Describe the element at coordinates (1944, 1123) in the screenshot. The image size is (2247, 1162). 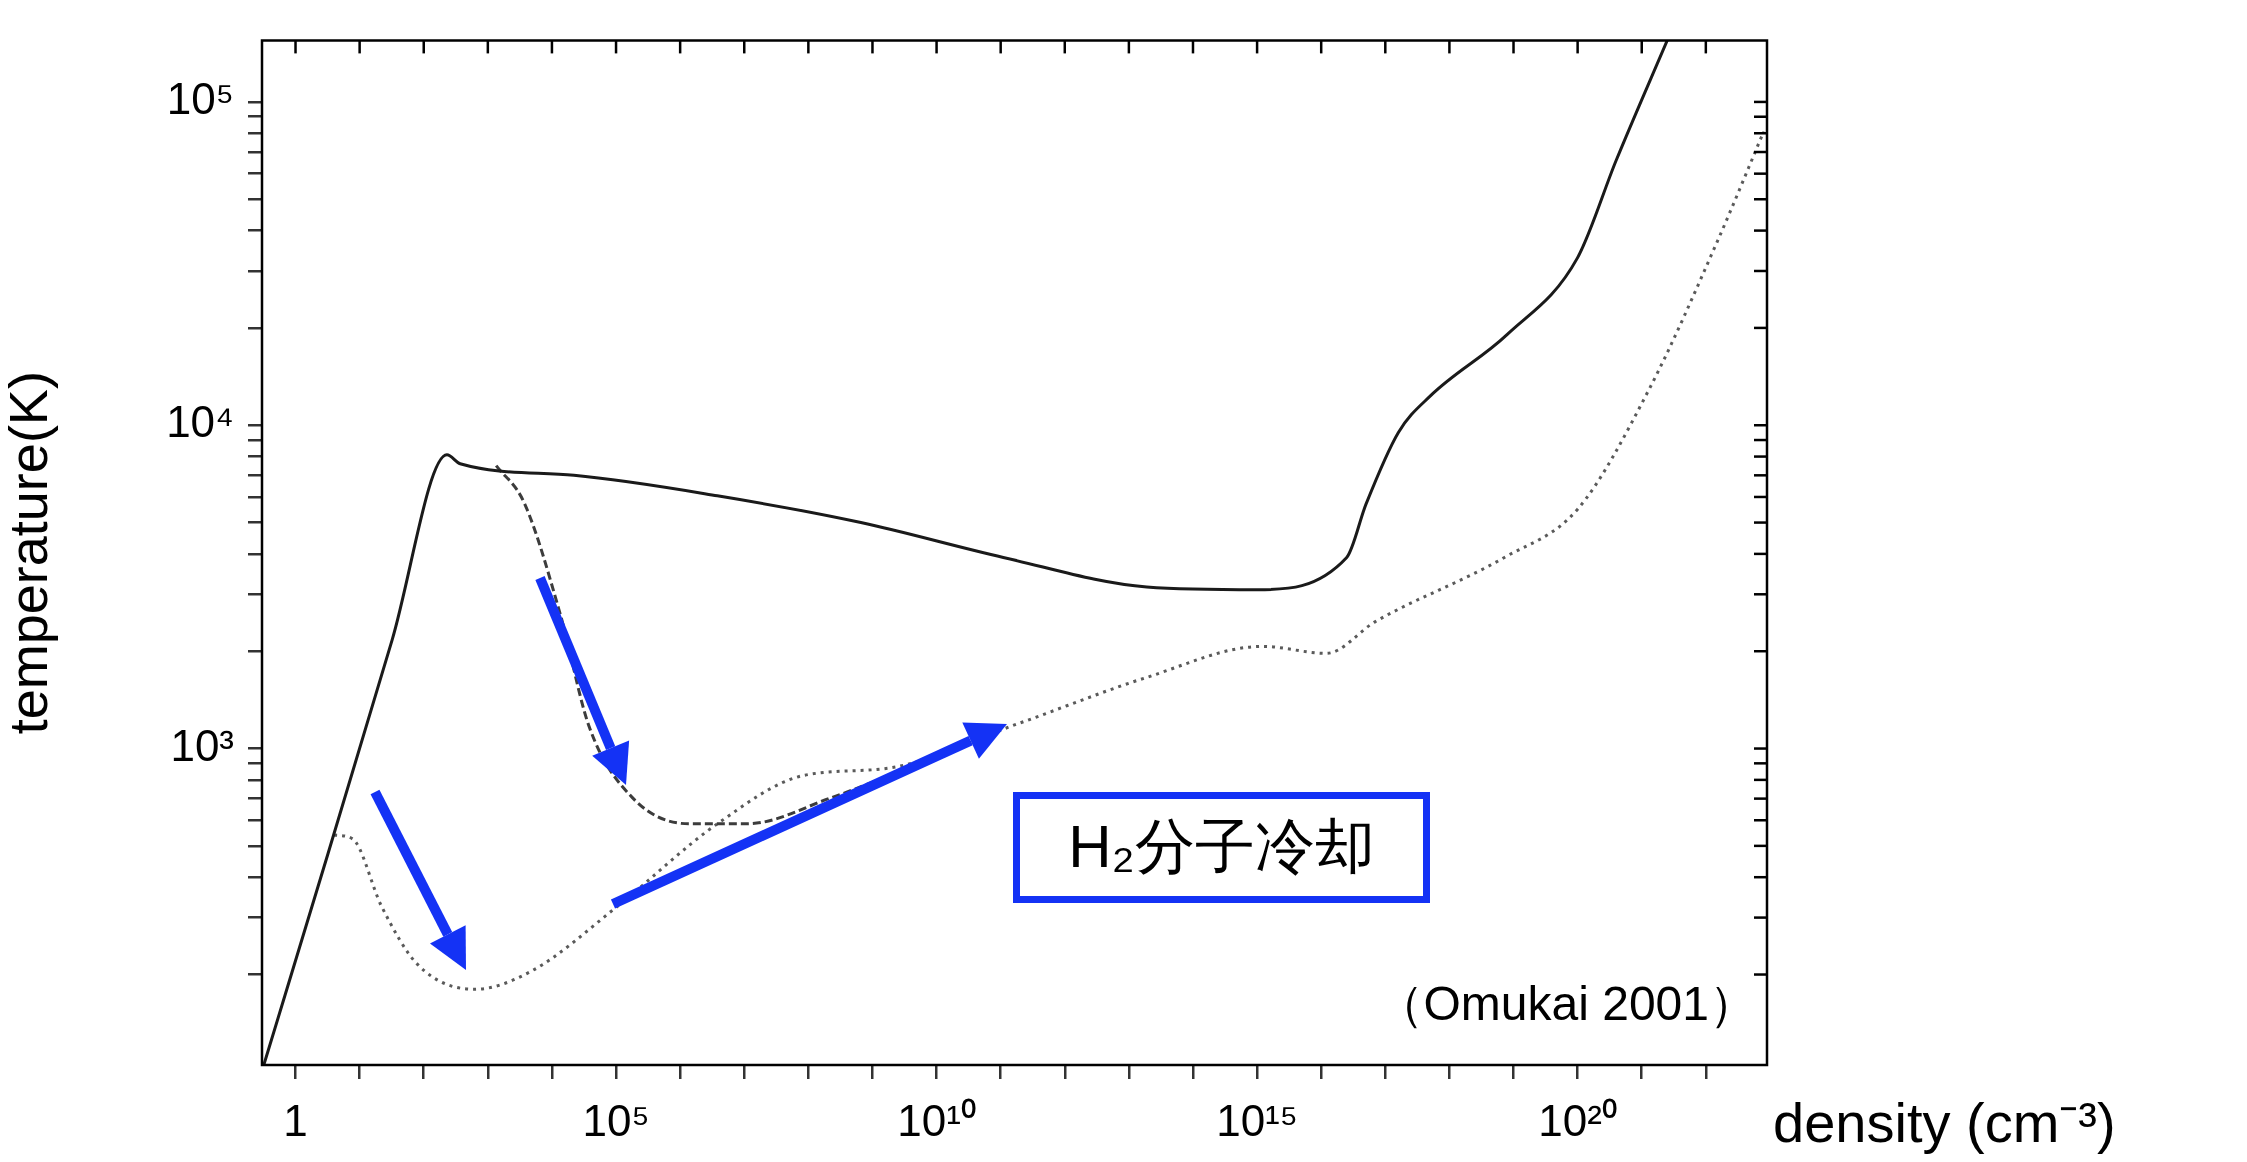
I see `x-axis-title: density (cm⁻³)` at that location.